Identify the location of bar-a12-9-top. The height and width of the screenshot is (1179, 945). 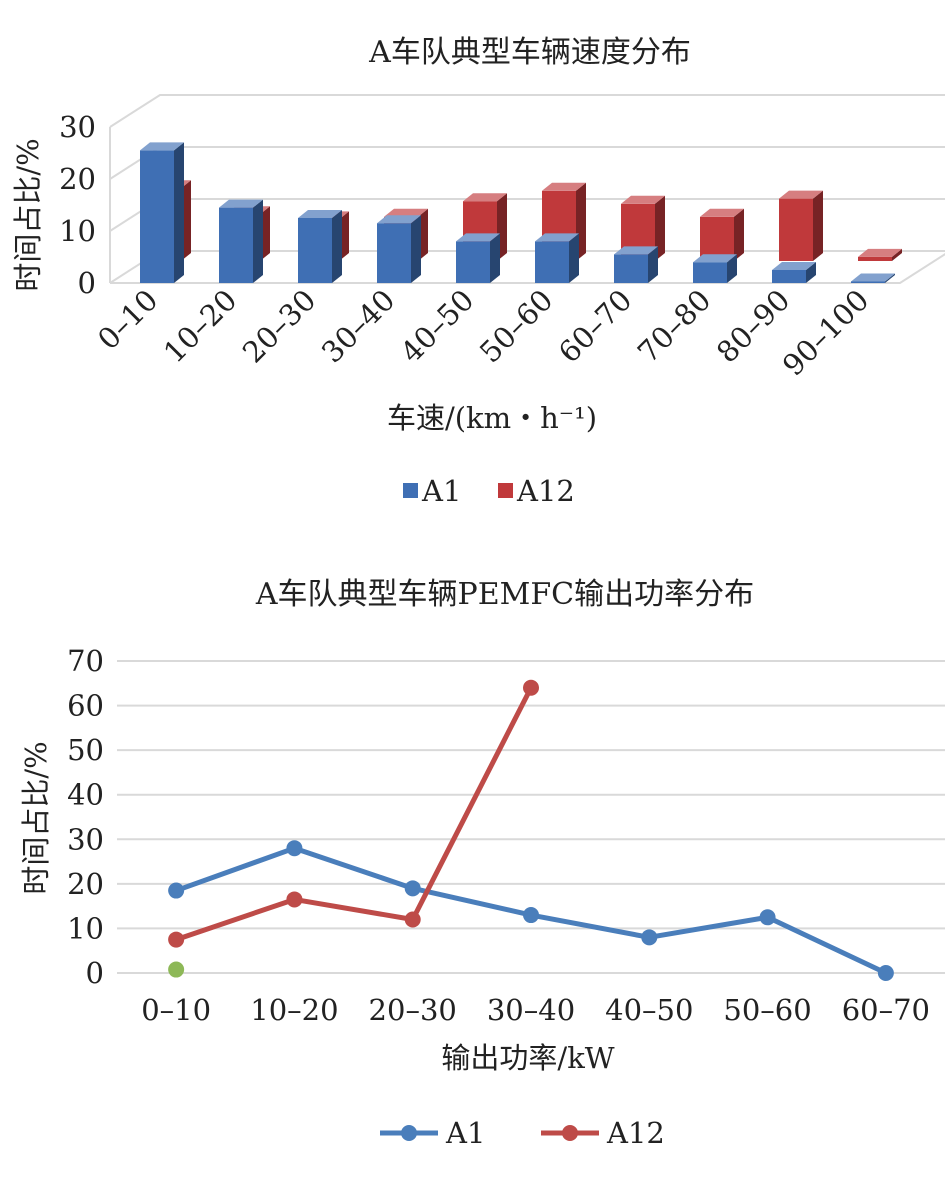
(880, 252).